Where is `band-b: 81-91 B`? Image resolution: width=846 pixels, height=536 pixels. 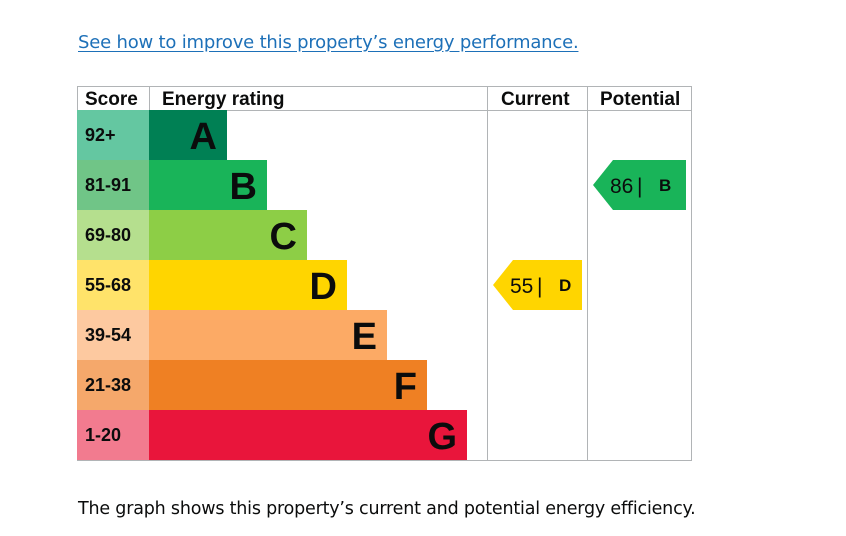
band-b: 81-91 B is located at coordinates (172, 185).